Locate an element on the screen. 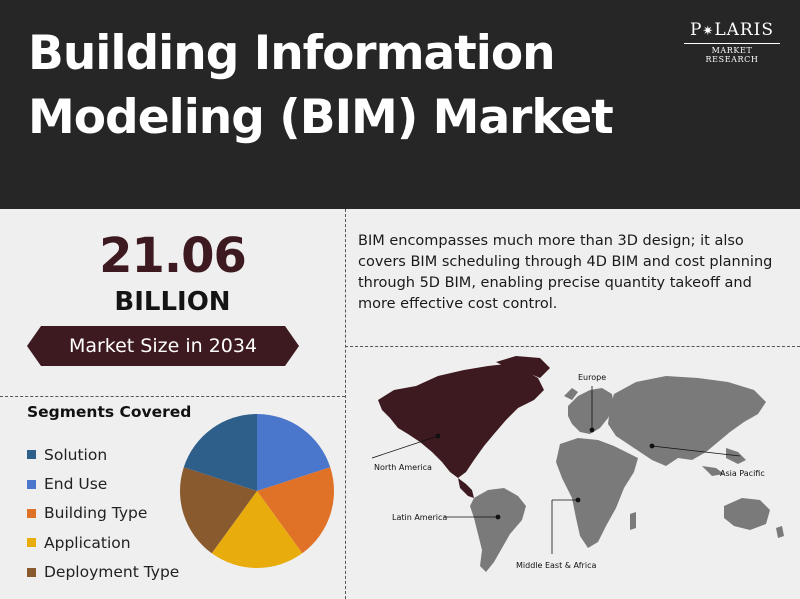  horizontal-divider-left is located at coordinates (172, 396).